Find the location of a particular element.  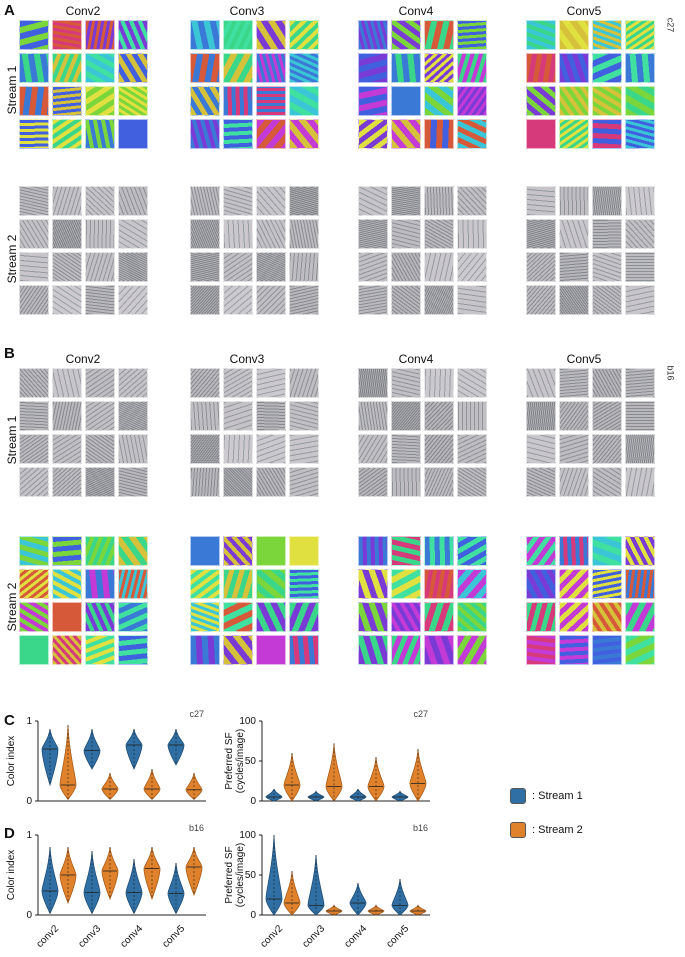

panel-a-row-stream1: Stream 1 is located at coordinates (12, 90).